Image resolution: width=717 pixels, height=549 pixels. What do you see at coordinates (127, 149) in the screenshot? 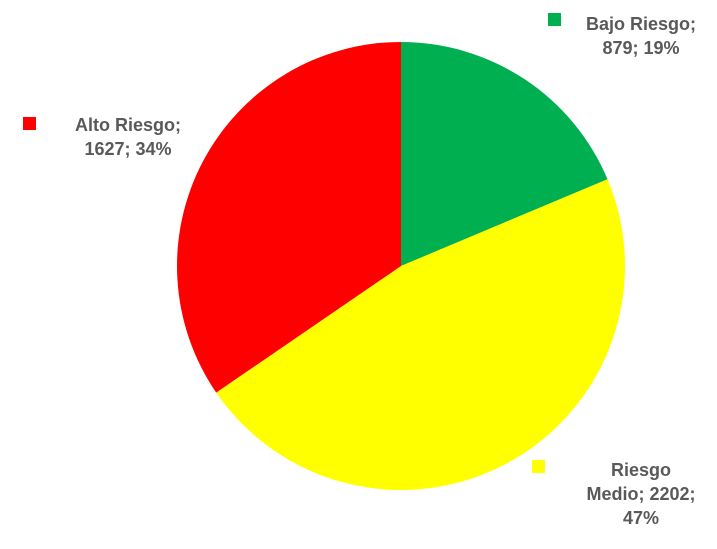
I see `data-label-line: 1627; 34%` at bounding box center [127, 149].